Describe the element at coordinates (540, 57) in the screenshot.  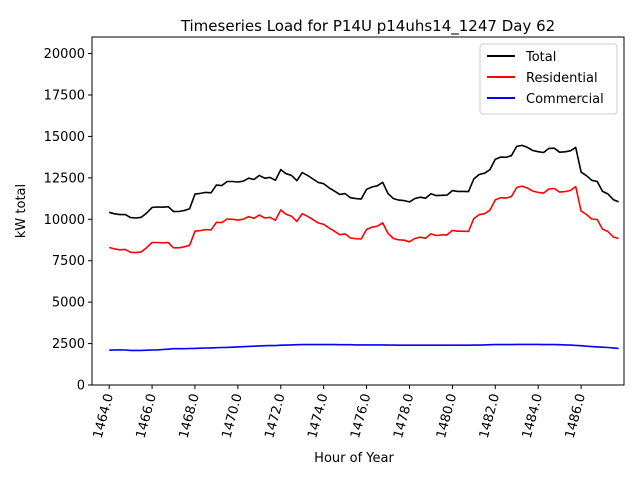
I see `legend-label-total: Total` at that location.